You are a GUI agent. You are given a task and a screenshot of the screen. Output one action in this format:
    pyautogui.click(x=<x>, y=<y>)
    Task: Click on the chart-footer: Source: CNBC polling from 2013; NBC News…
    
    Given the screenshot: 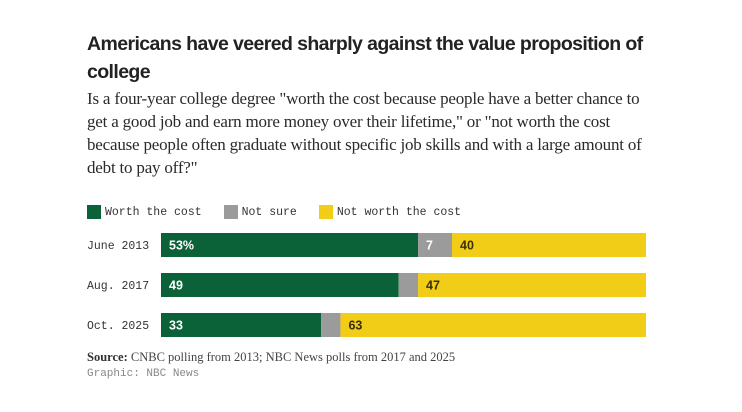 What is the action you would take?
    pyautogui.click(x=271, y=365)
    